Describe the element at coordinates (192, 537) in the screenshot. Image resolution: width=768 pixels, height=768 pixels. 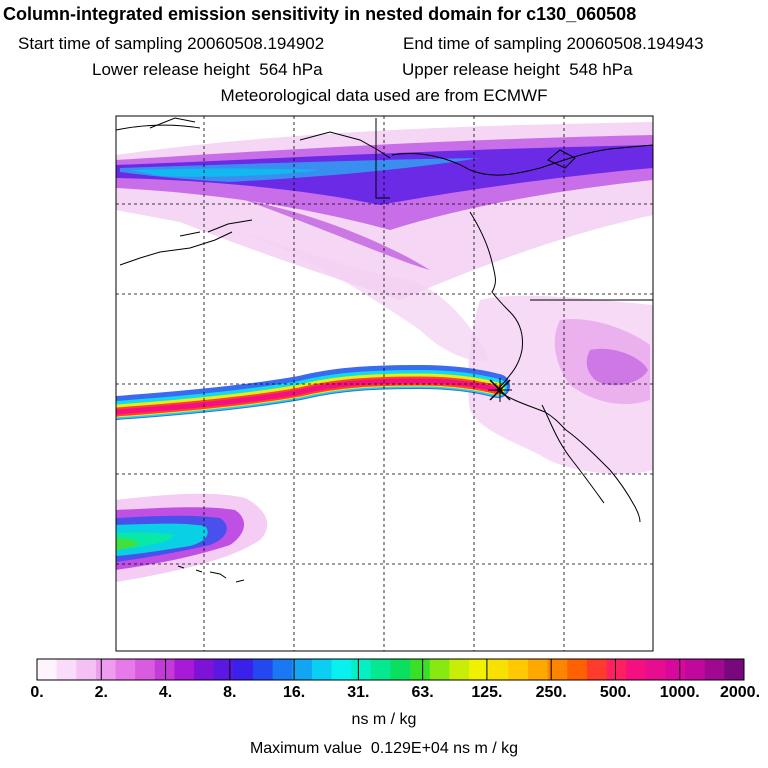
I see `southwest-plume` at that location.